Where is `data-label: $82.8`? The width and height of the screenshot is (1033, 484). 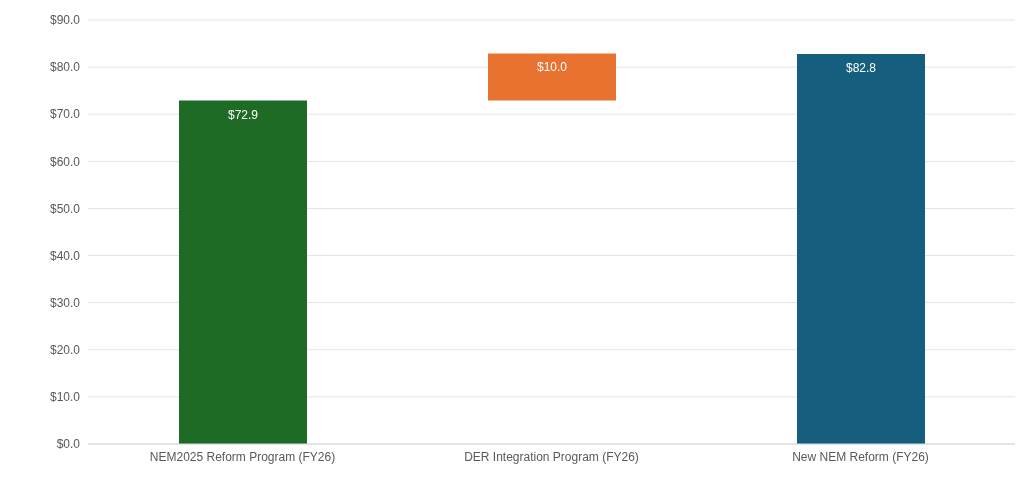 data-label: $82.8 is located at coordinates (861, 67).